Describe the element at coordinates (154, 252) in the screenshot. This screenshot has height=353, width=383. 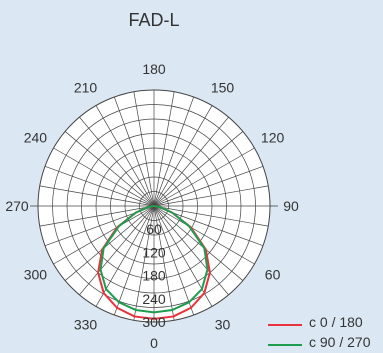
I see `radial-tick-120: 120` at that location.